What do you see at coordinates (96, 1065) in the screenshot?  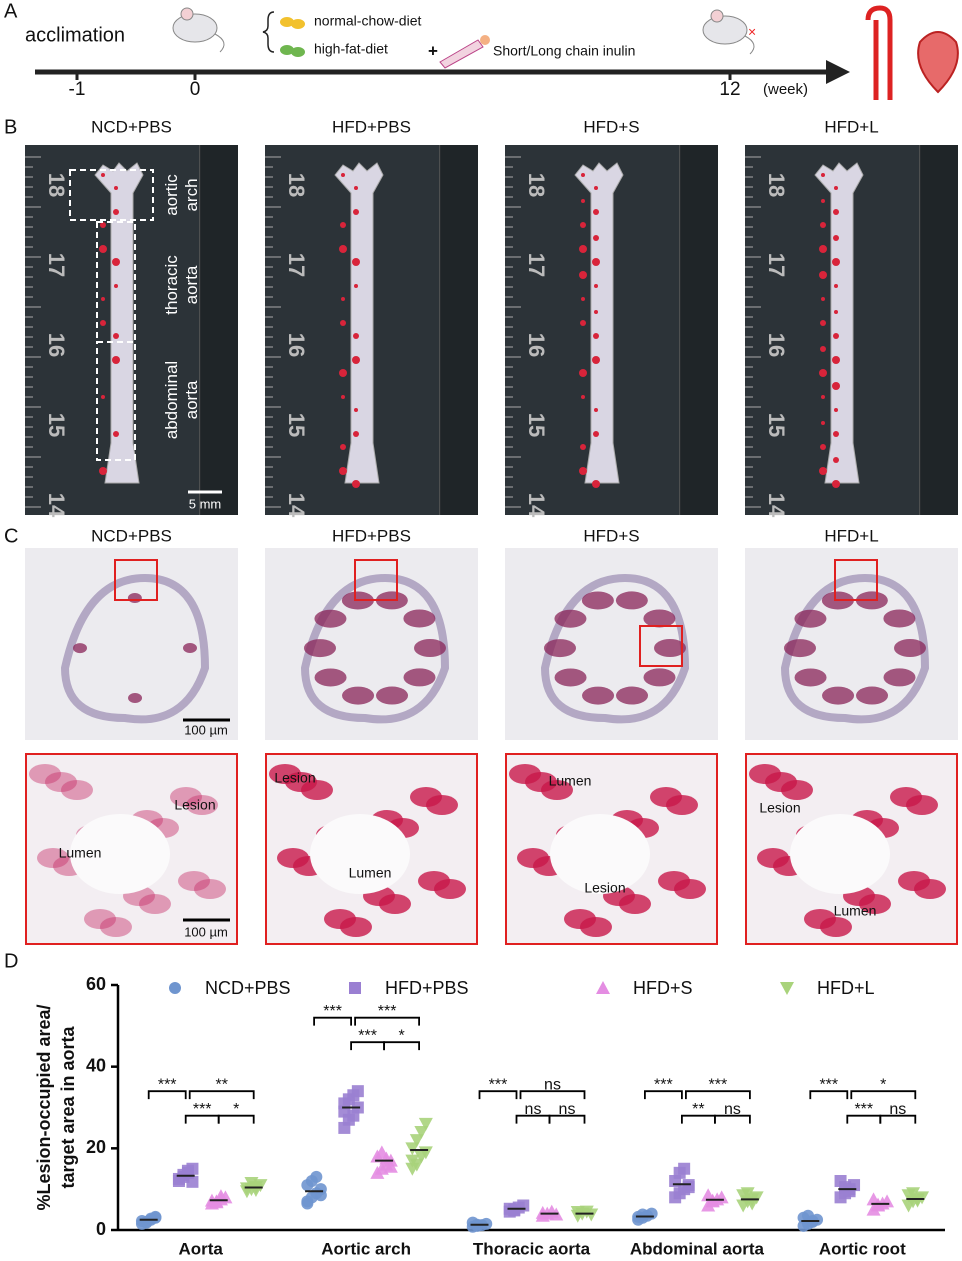 I see `y-tick-label: 40` at bounding box center [96, 1065].